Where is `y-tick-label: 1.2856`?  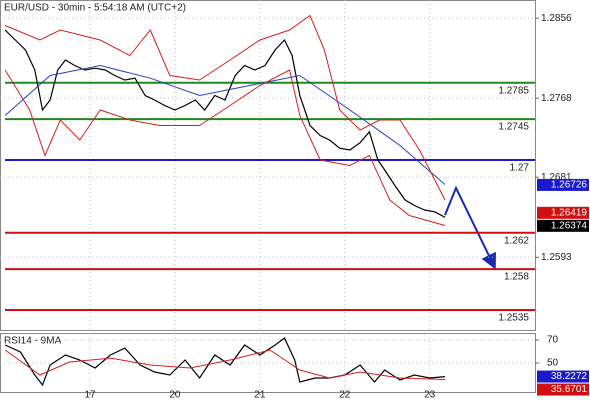
y-tick-label: 1.2856 is located at coordinates (556, 18).